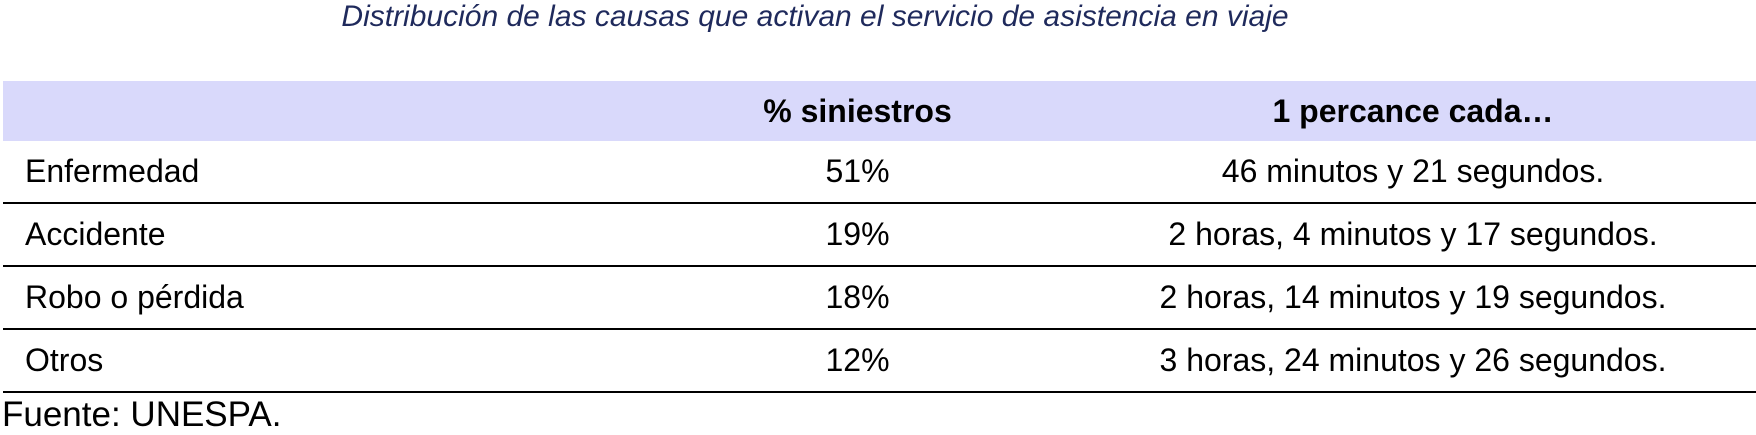 The image size is (1756, 435). Describe the element at coordinates (857, 298) in the screenshot. I see `table-cell: 18%` at that location.